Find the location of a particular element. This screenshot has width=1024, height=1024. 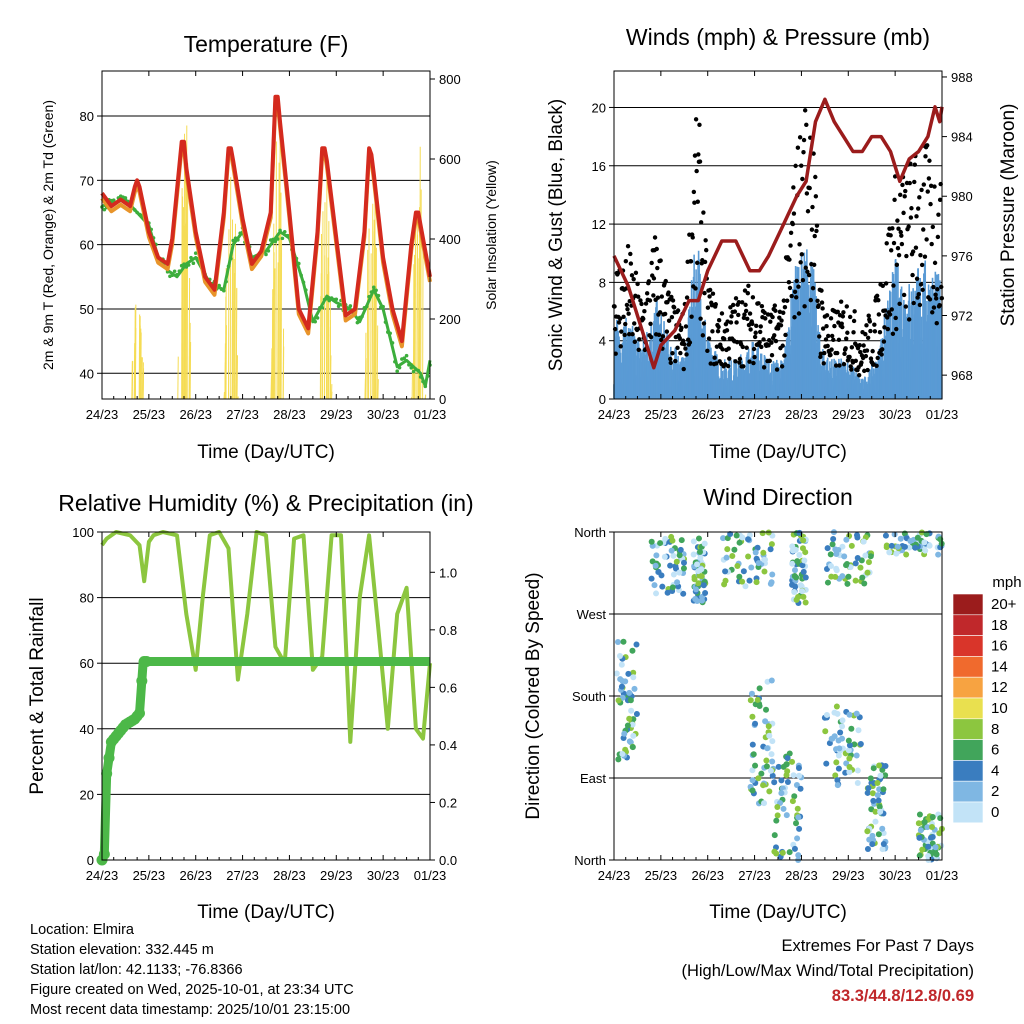

wind-direction-x-tick-label: 24/23 is located at coordinates (614, 875).